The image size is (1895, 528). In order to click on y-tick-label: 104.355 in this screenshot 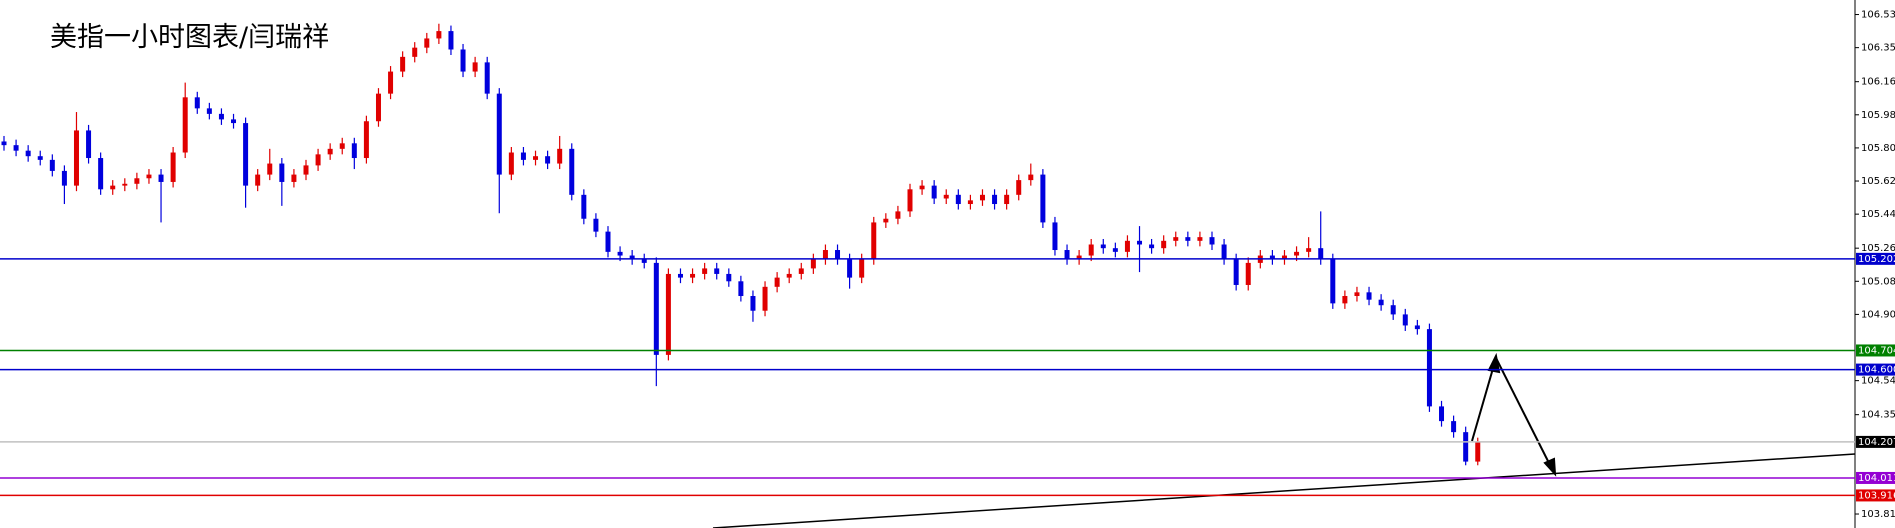, I will do `click(1878, 415)`.